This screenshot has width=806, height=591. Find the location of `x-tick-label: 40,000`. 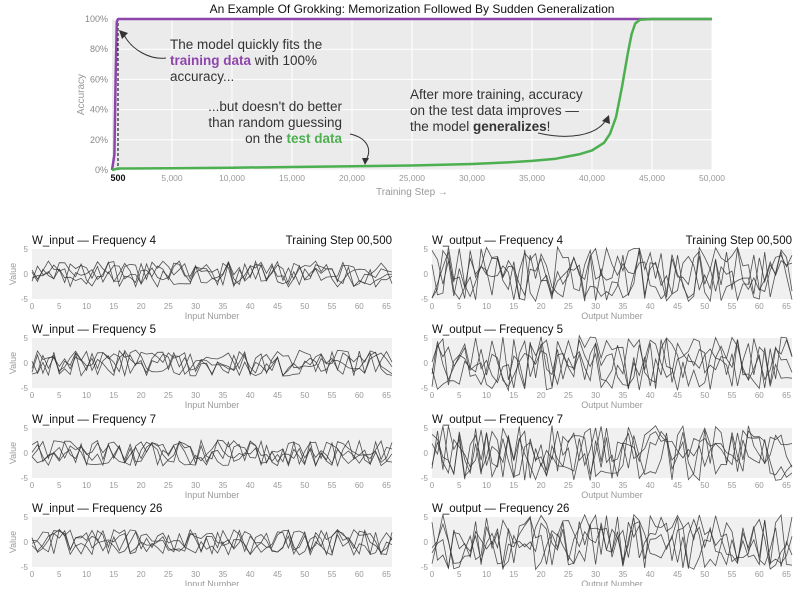

x-tick-label: 40,000 is located at coordinates (592, 178).